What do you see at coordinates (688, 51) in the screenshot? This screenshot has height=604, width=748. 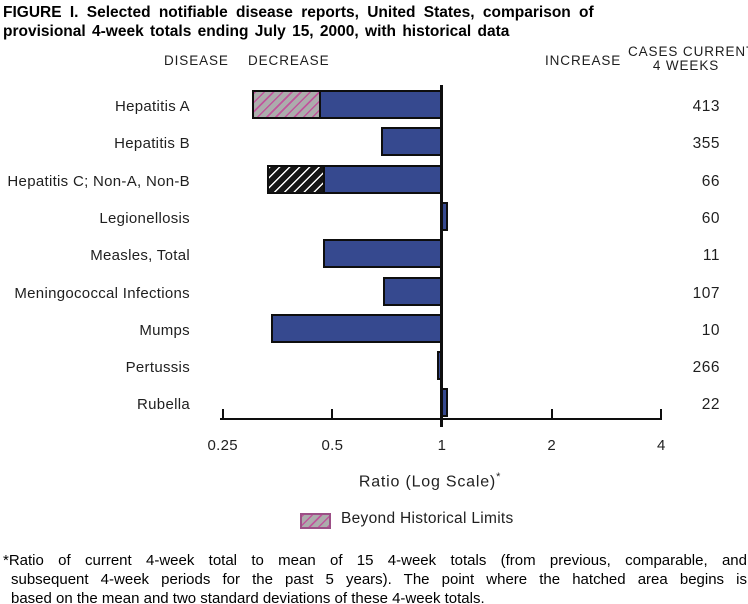 I see `column-header-cases-line-1: CASES CURRENT` at bounding box center [688, 51].